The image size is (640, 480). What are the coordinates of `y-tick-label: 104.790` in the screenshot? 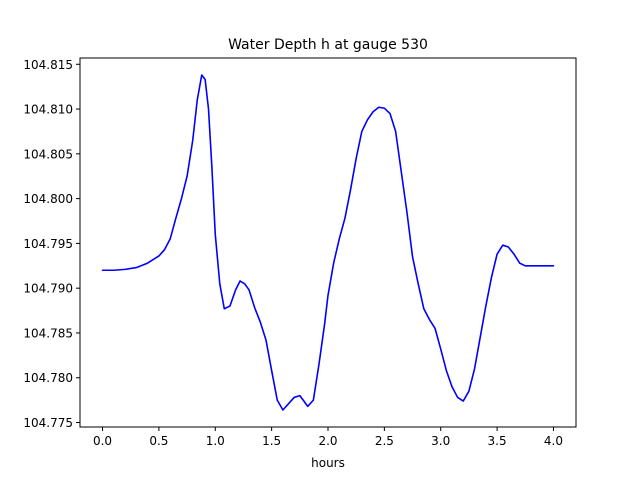 It's located at (48, 289).